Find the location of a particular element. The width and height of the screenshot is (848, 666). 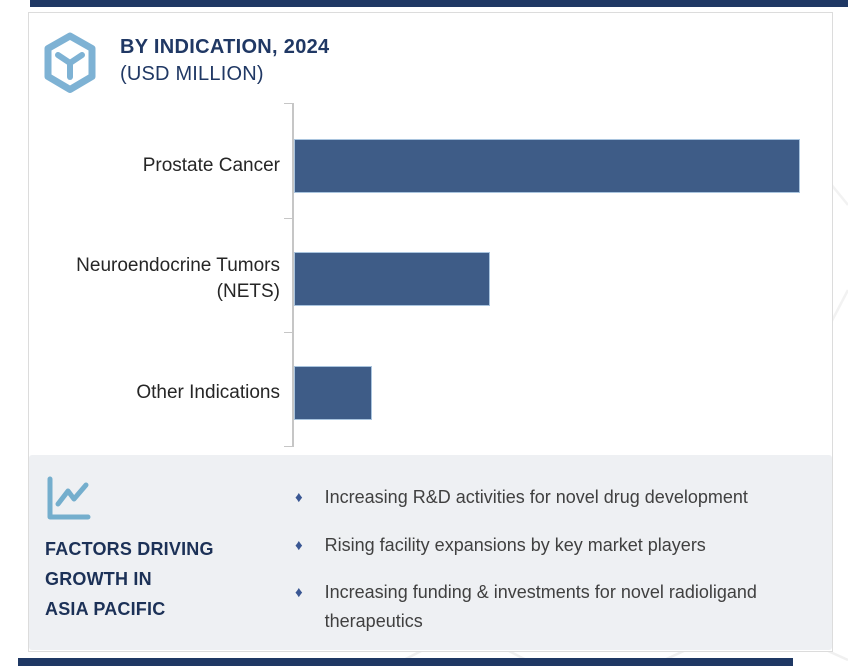

chart-subtitle: (USD MILLION) is located at coordinates (192, 74).